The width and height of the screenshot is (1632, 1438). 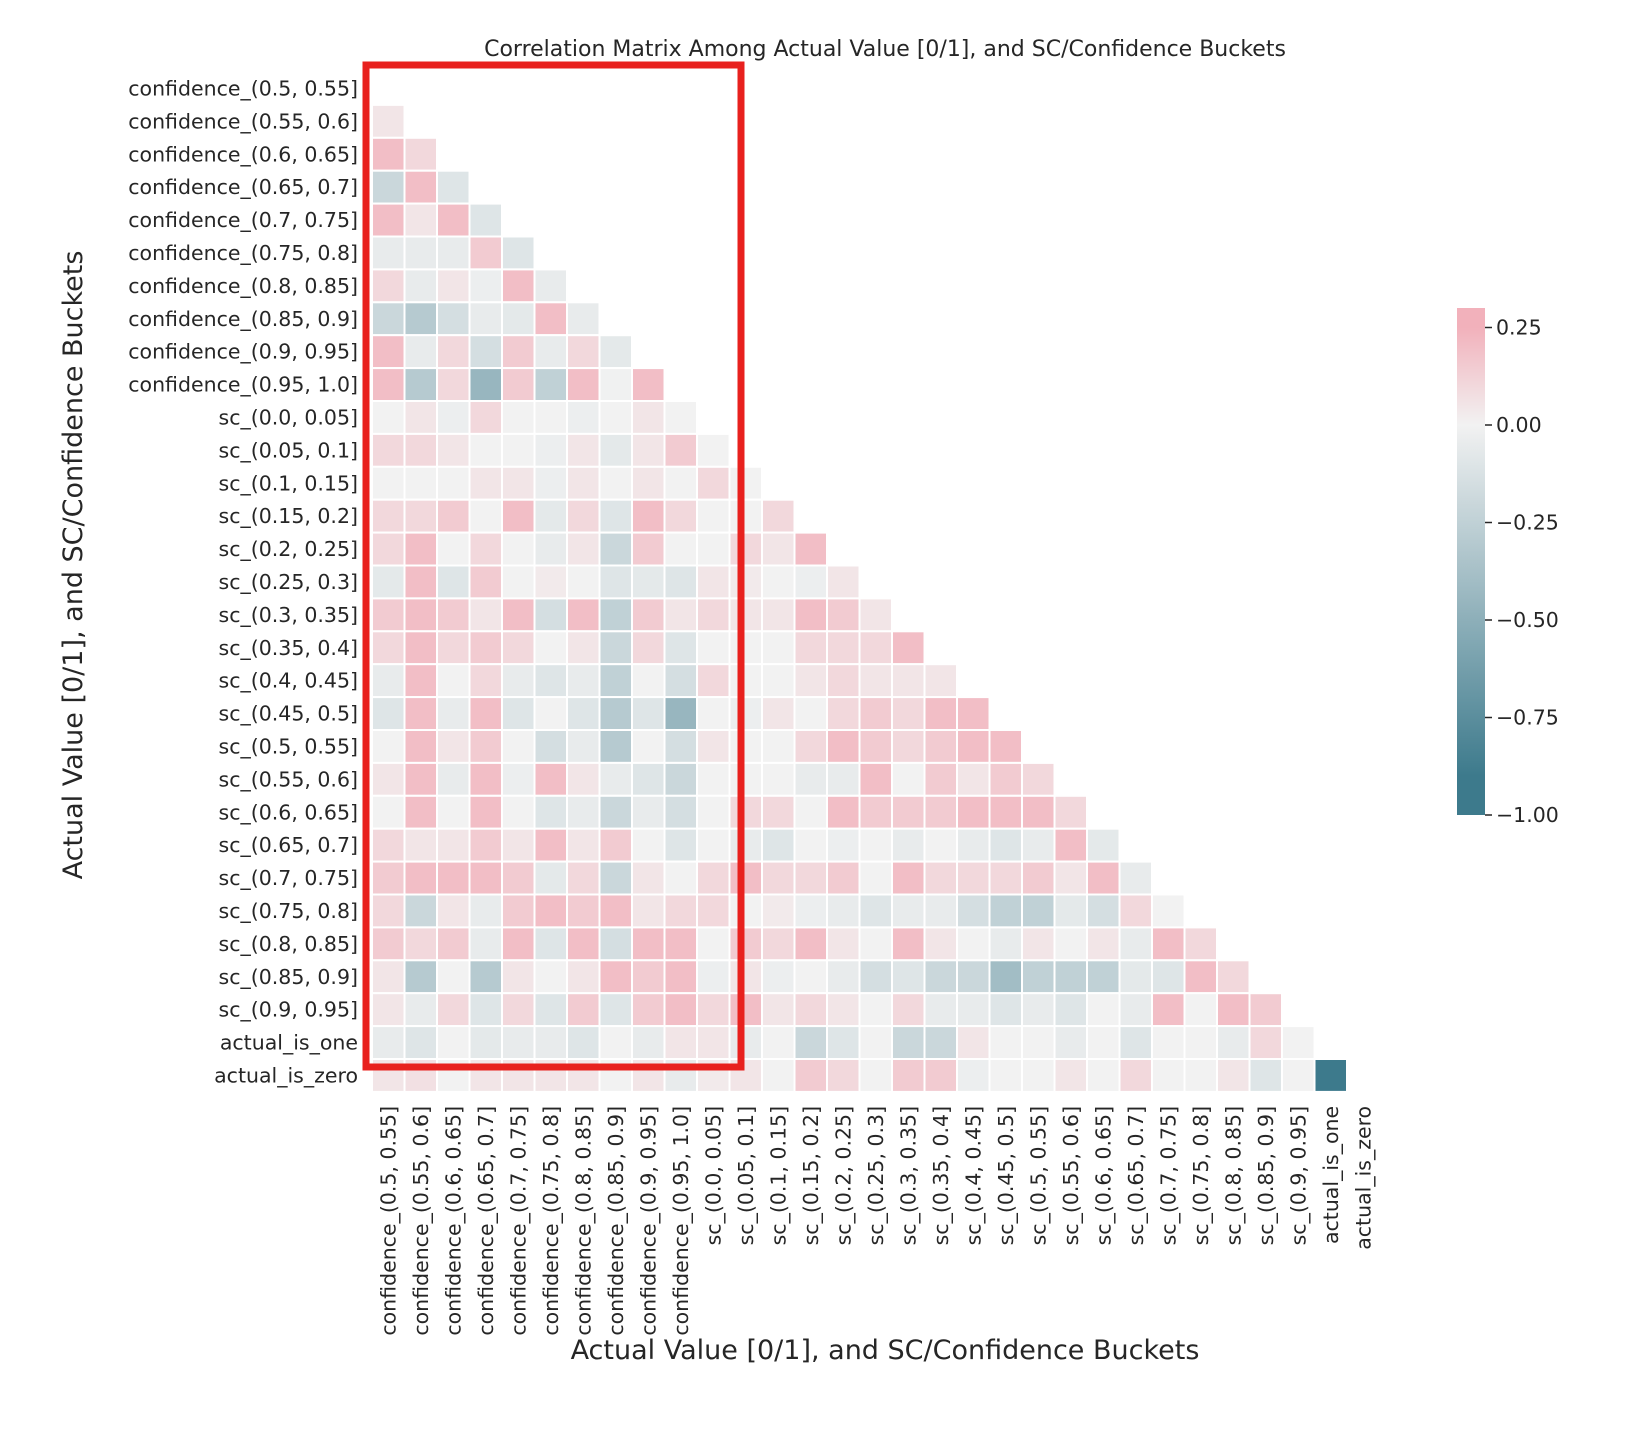 What do you see at coordinates (1471, 561) in the screenshot?
I see `colorbar` at bounding box center [1471, 561].